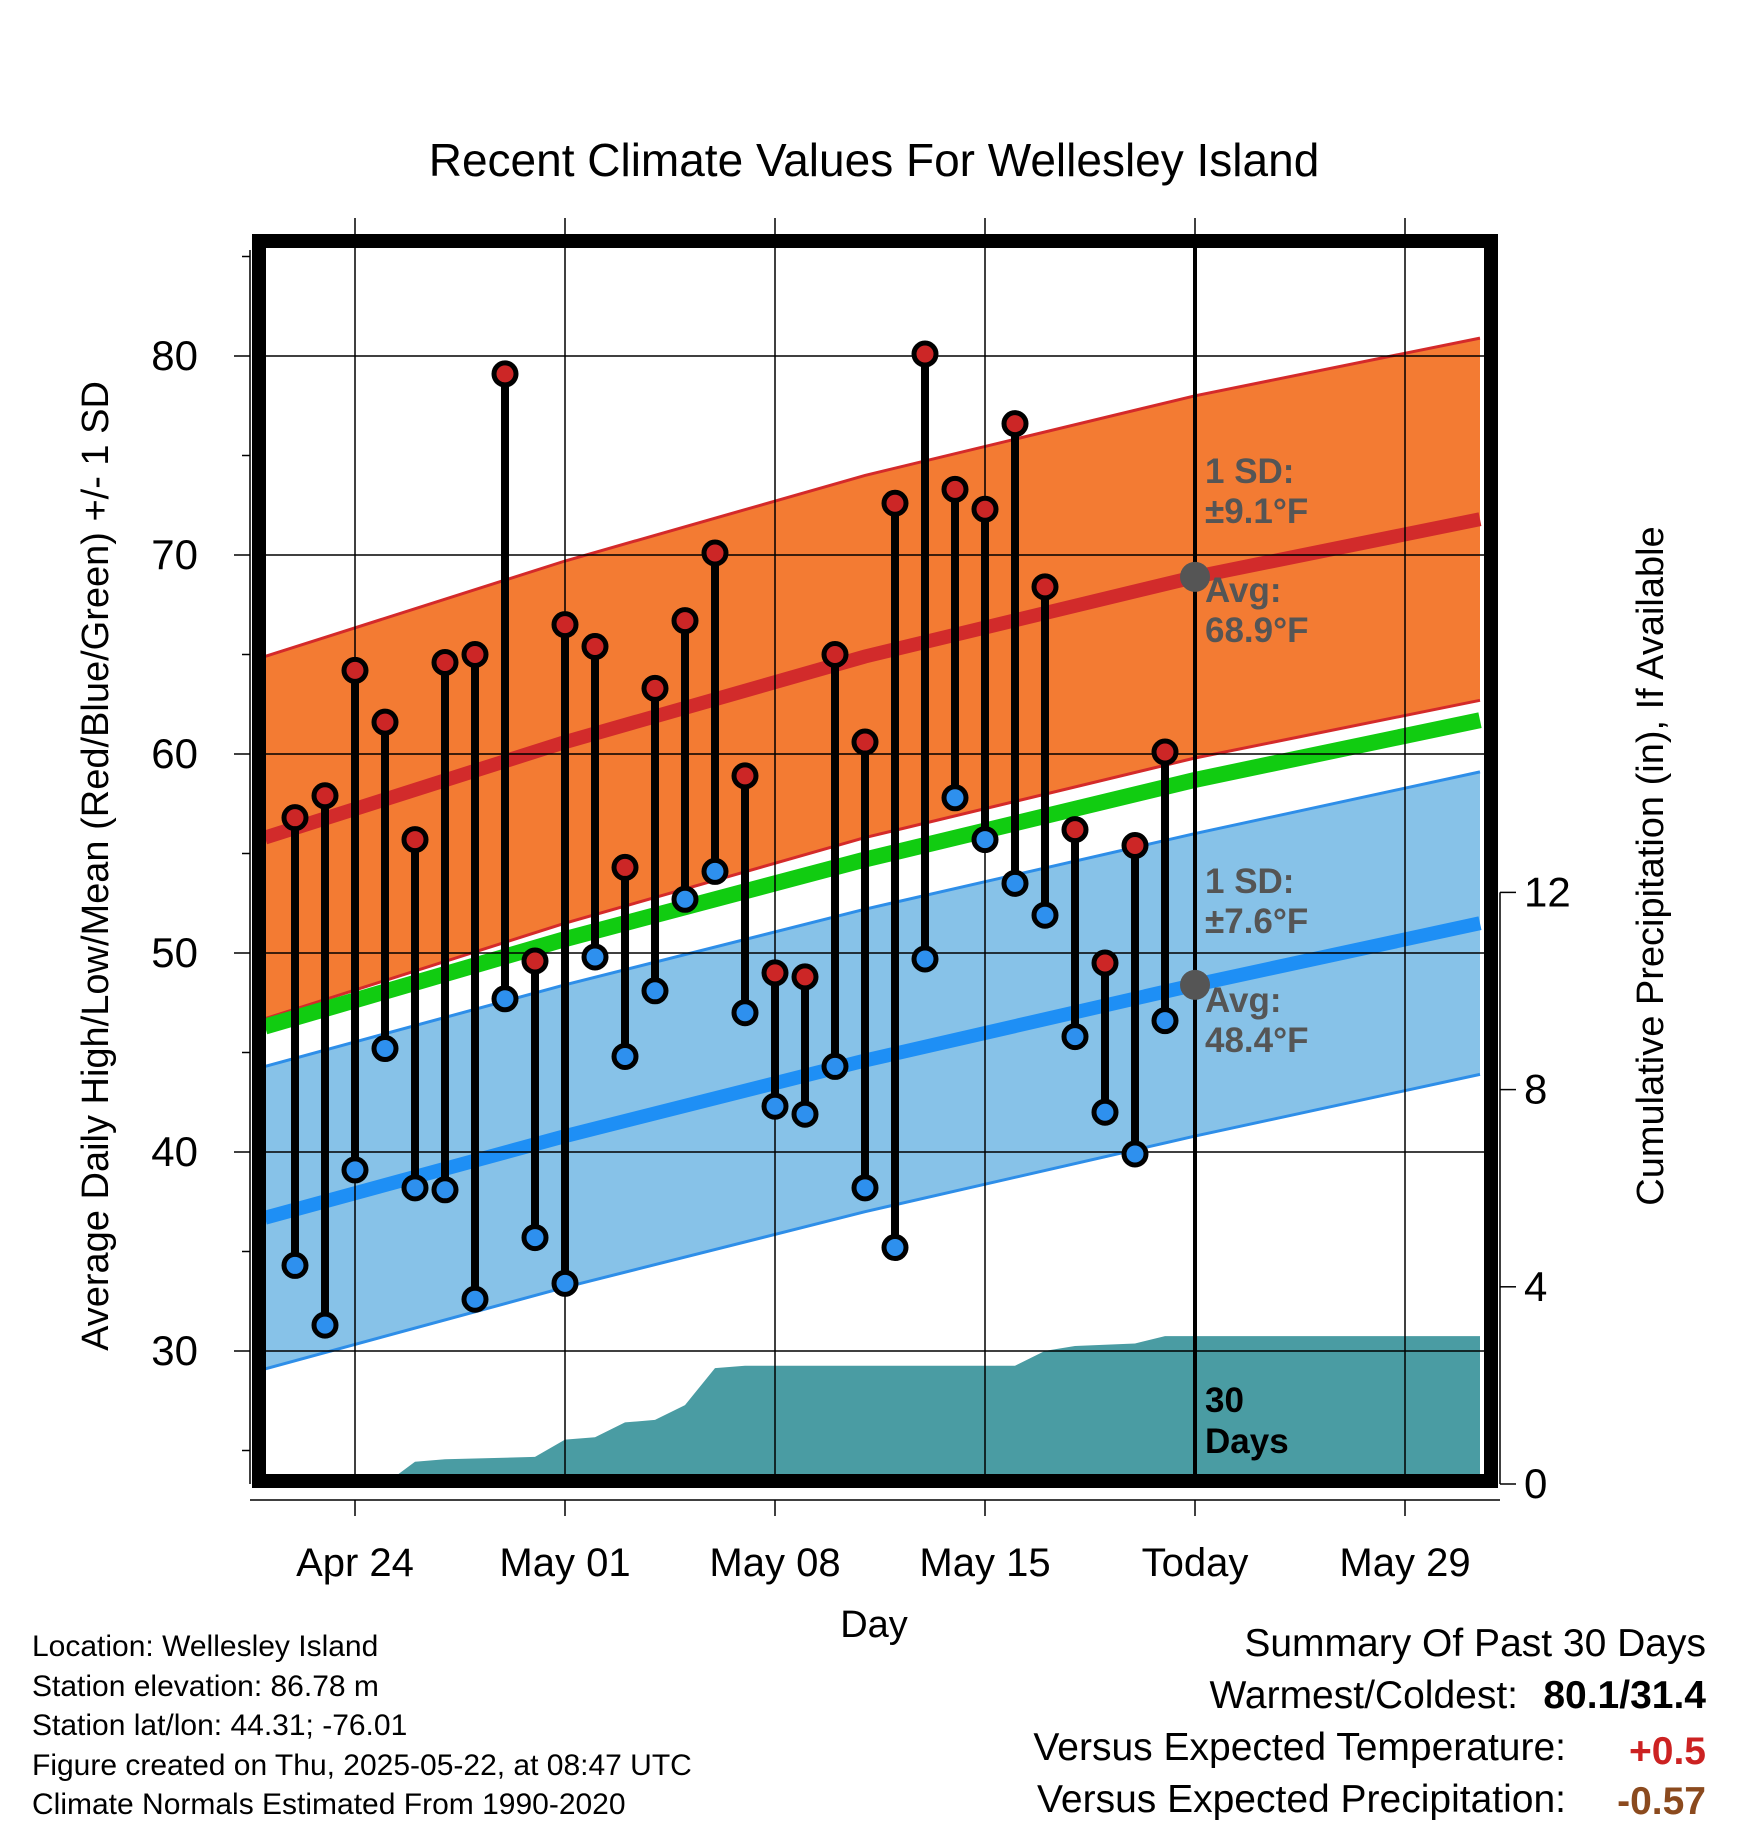 This screenshot has height=1828, width=1748. I want to click on low-avg-label: Avg:, so click(1243, 1000).